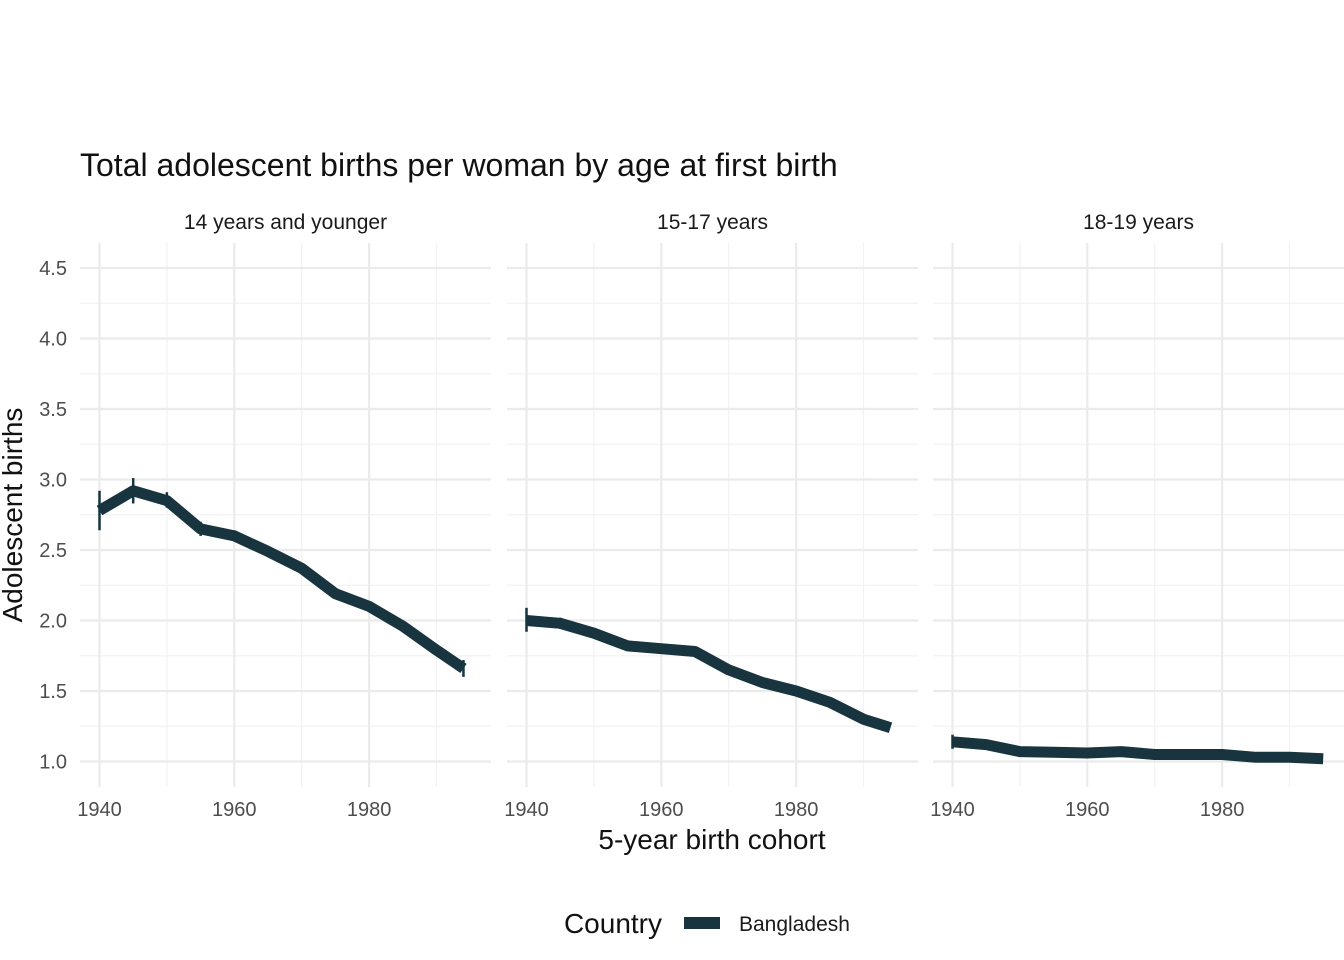 The image size is (1344, 960). Describe the element at coordinates (53, 410) in the screenshot. I see `y-tick-label: 3.5` at that location.